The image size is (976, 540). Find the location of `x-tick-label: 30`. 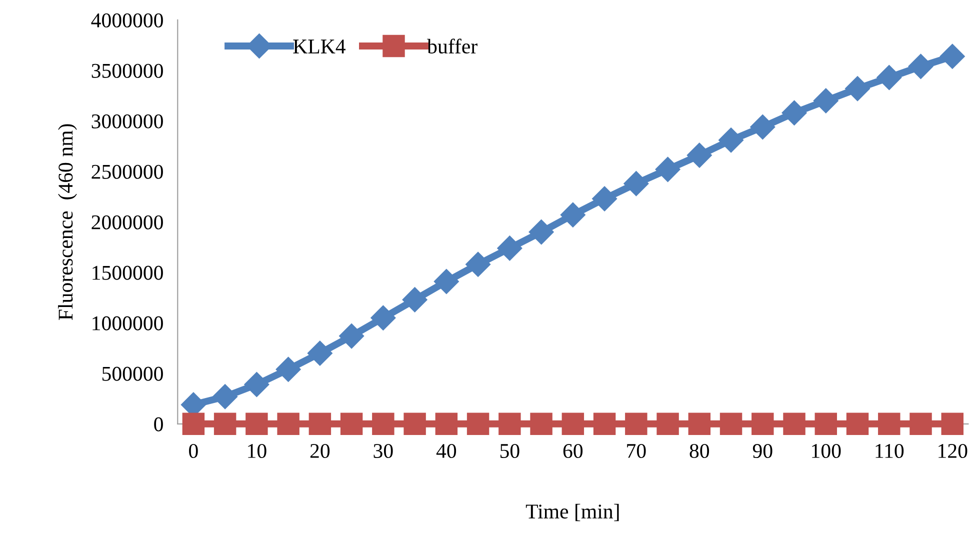

x-tick-label: 30 is located at coordinates (383, 451).